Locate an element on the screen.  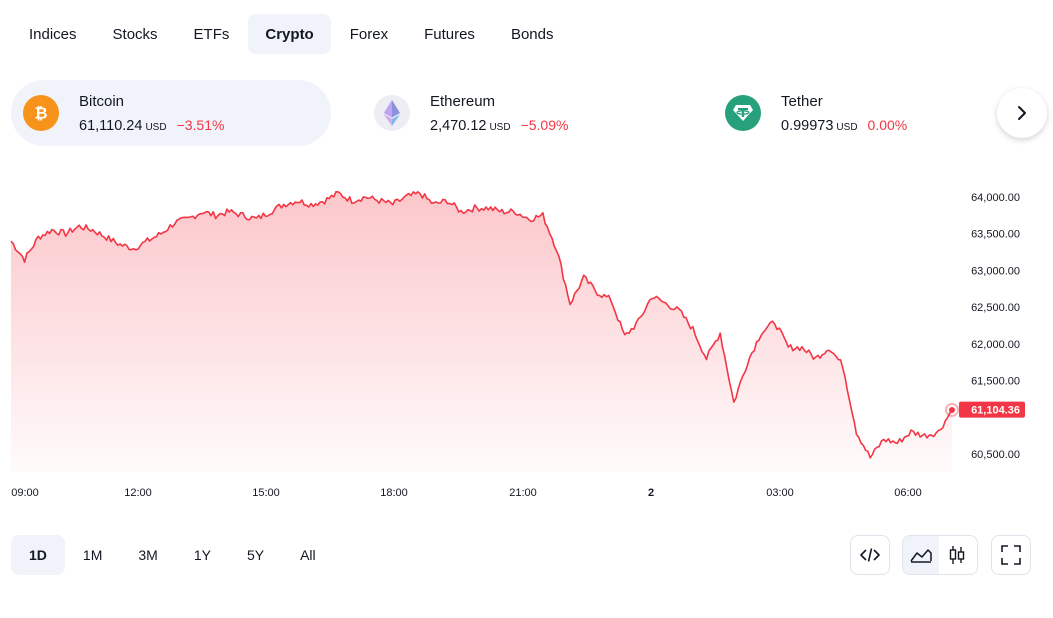
ticker-change: −5.09% is located at coordinates (544, 124).